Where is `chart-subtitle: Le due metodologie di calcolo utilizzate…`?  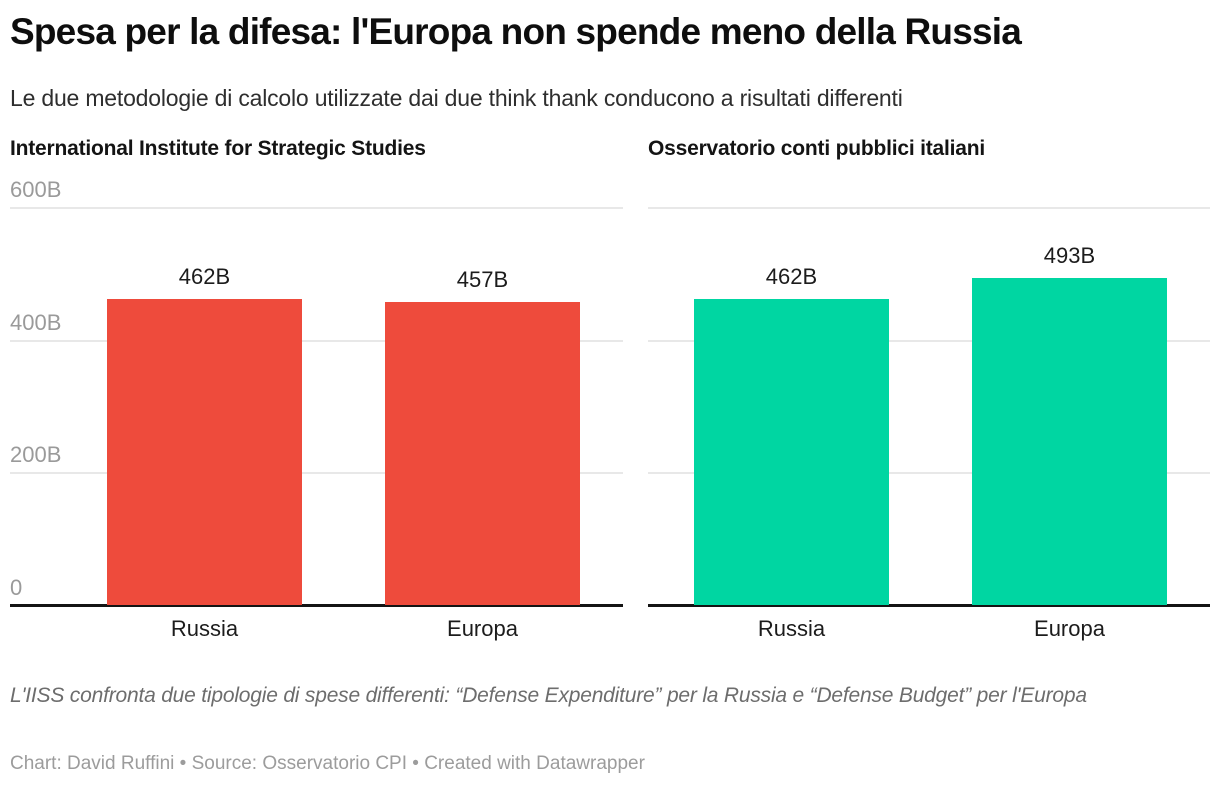 chart-subtitle: Le due metodologie di calcolo utilizzate… is located at coordinates (456, 98).